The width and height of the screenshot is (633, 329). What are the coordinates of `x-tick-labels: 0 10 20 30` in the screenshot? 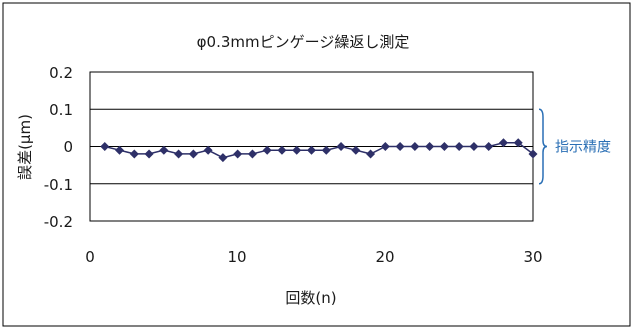 It's located at (313, 257).